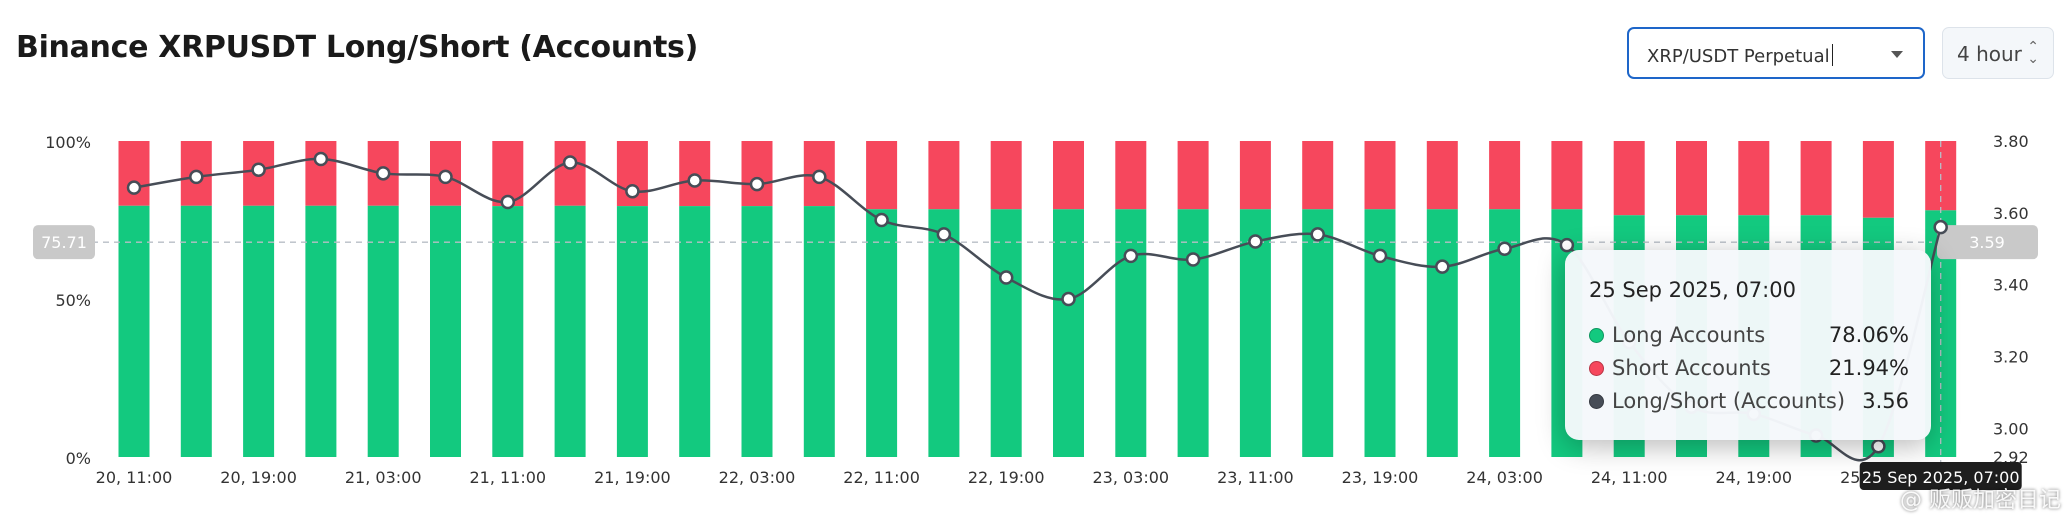  I want to click on y-right-tick-label: 3.40, so click(2011, 285).